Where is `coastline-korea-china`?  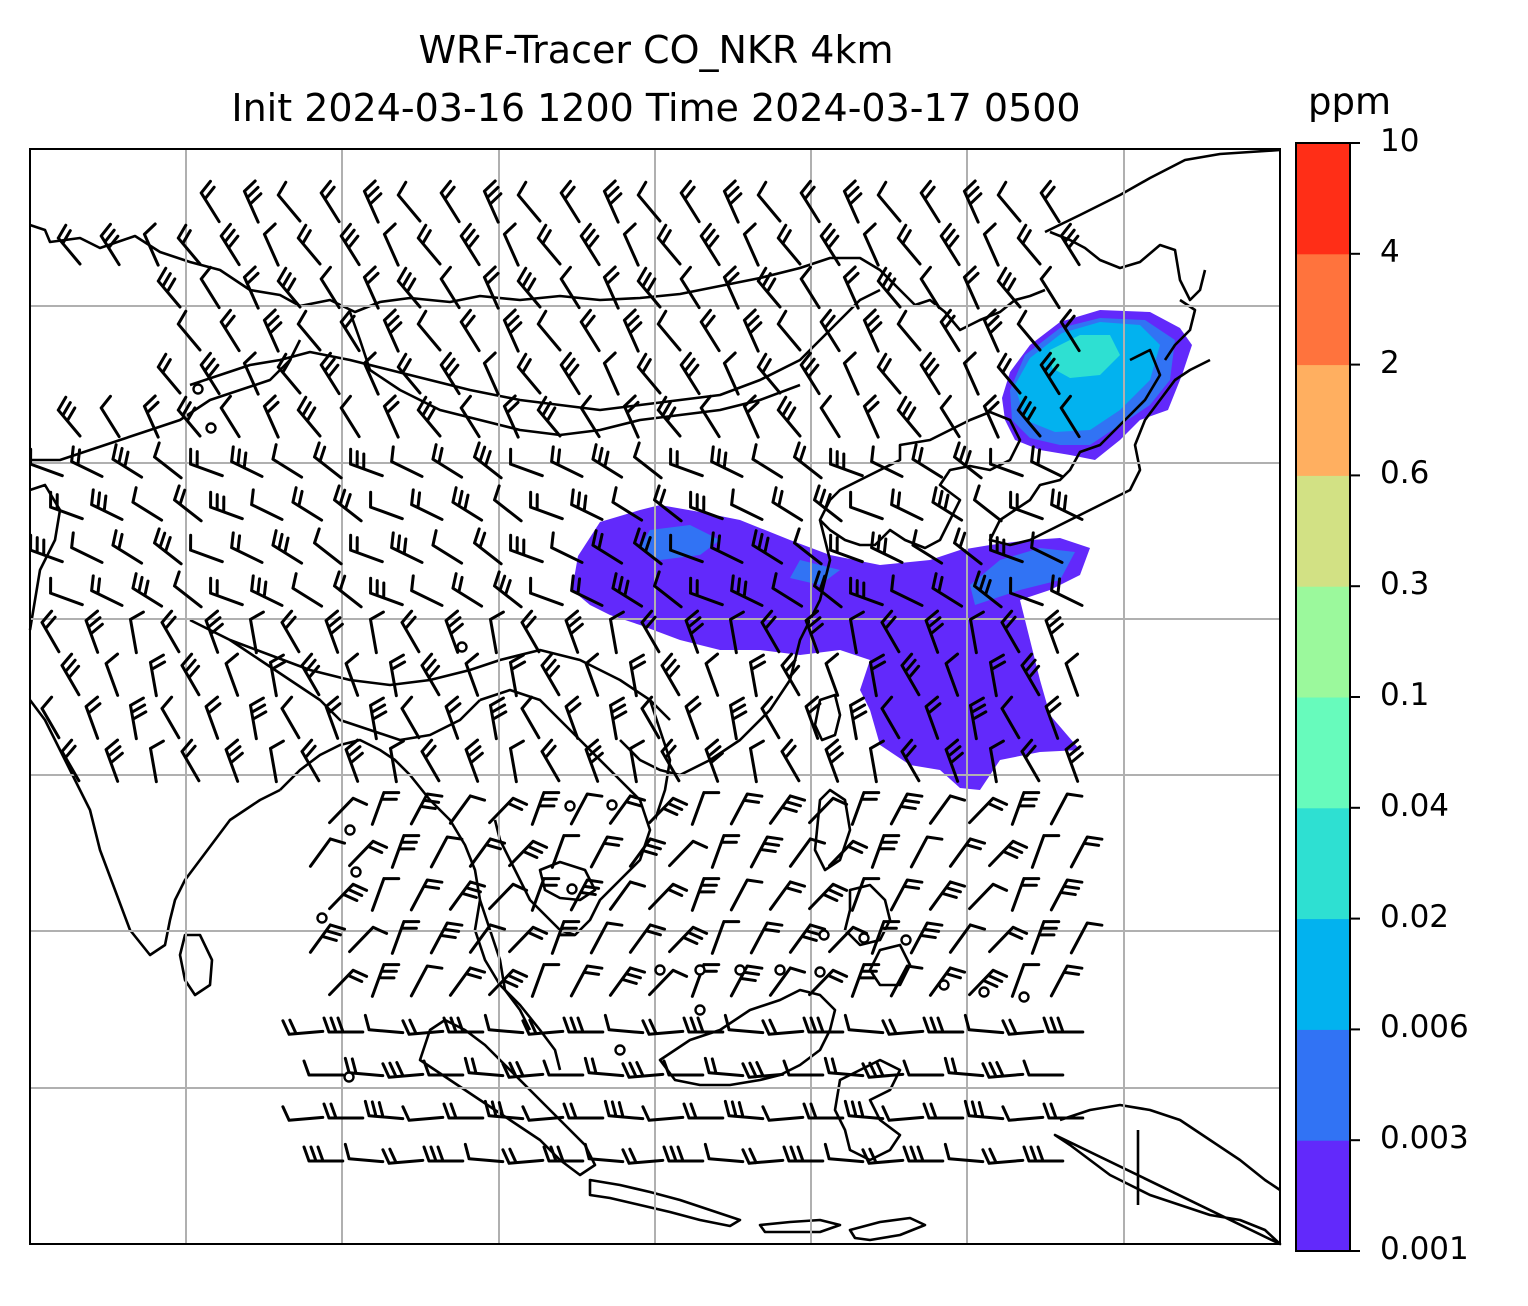 coastline-korea-china is located at coordinates (920, 480).